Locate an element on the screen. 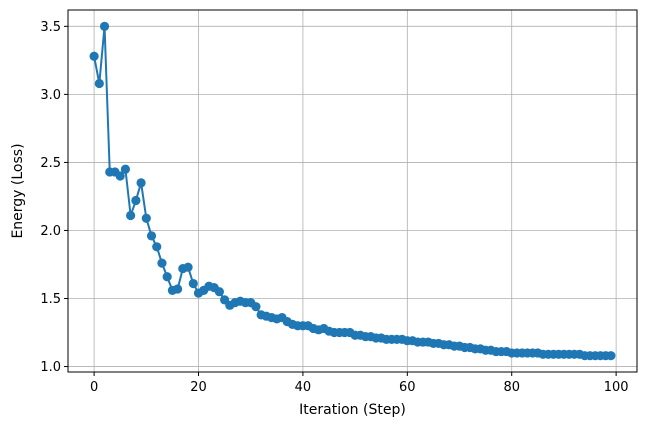 This screenshot has height=428, width=649. y-tick-label: 2.0 is located at coordinates (50, 231).